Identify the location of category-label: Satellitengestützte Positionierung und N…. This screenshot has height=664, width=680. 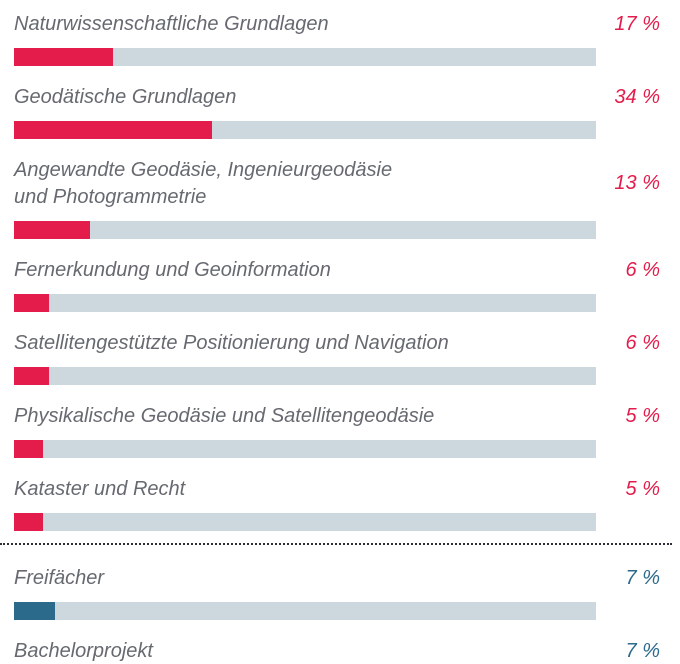
(231, 343).